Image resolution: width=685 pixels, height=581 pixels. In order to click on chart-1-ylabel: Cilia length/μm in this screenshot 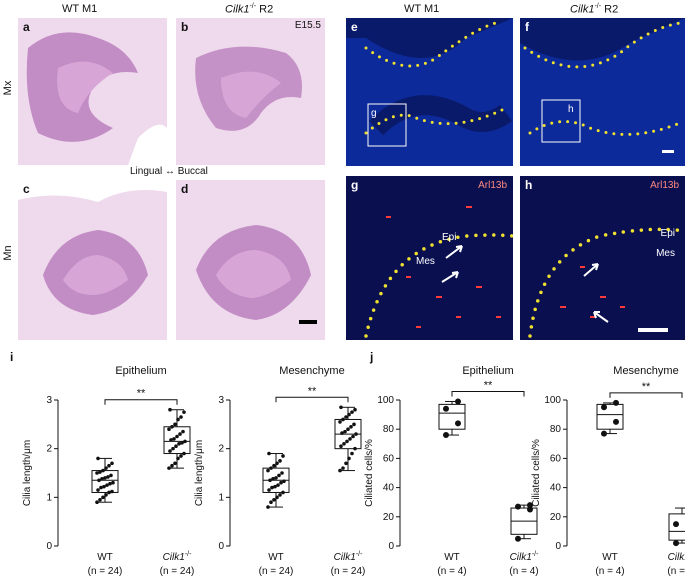, I will do `click(199, 473)`.